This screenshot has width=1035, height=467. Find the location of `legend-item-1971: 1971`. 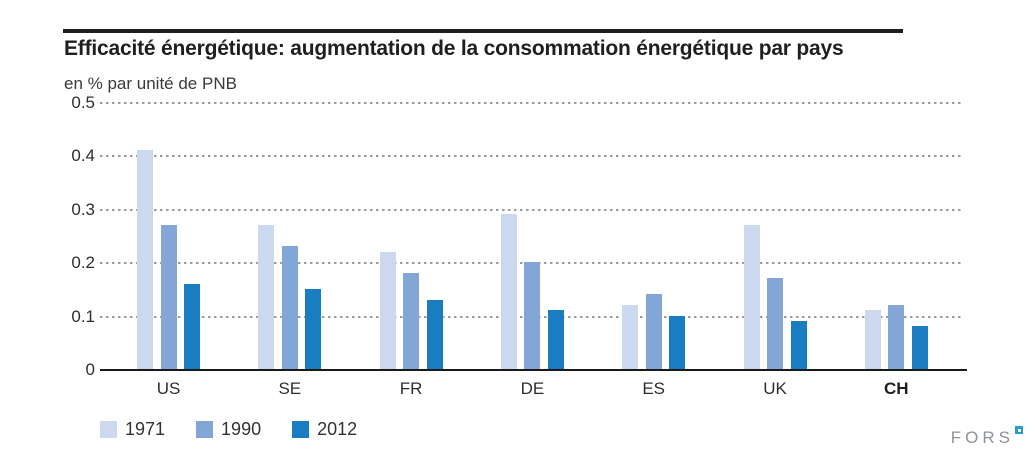

legend-item-1971: 1971 is located at coordinates (132, 429).